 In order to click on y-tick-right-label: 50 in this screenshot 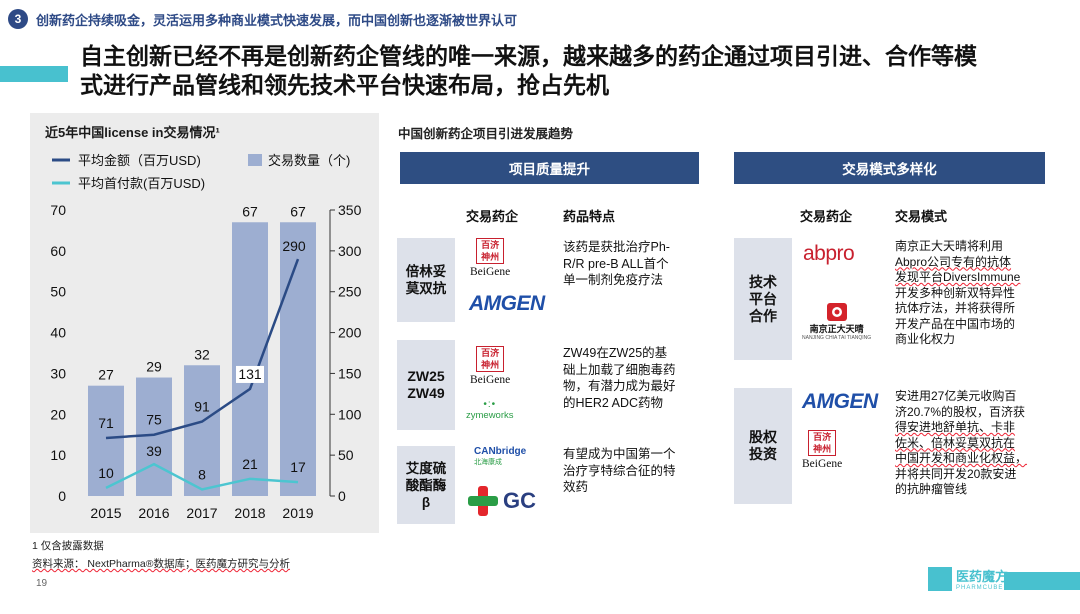, I will do `click(346, 455)`.